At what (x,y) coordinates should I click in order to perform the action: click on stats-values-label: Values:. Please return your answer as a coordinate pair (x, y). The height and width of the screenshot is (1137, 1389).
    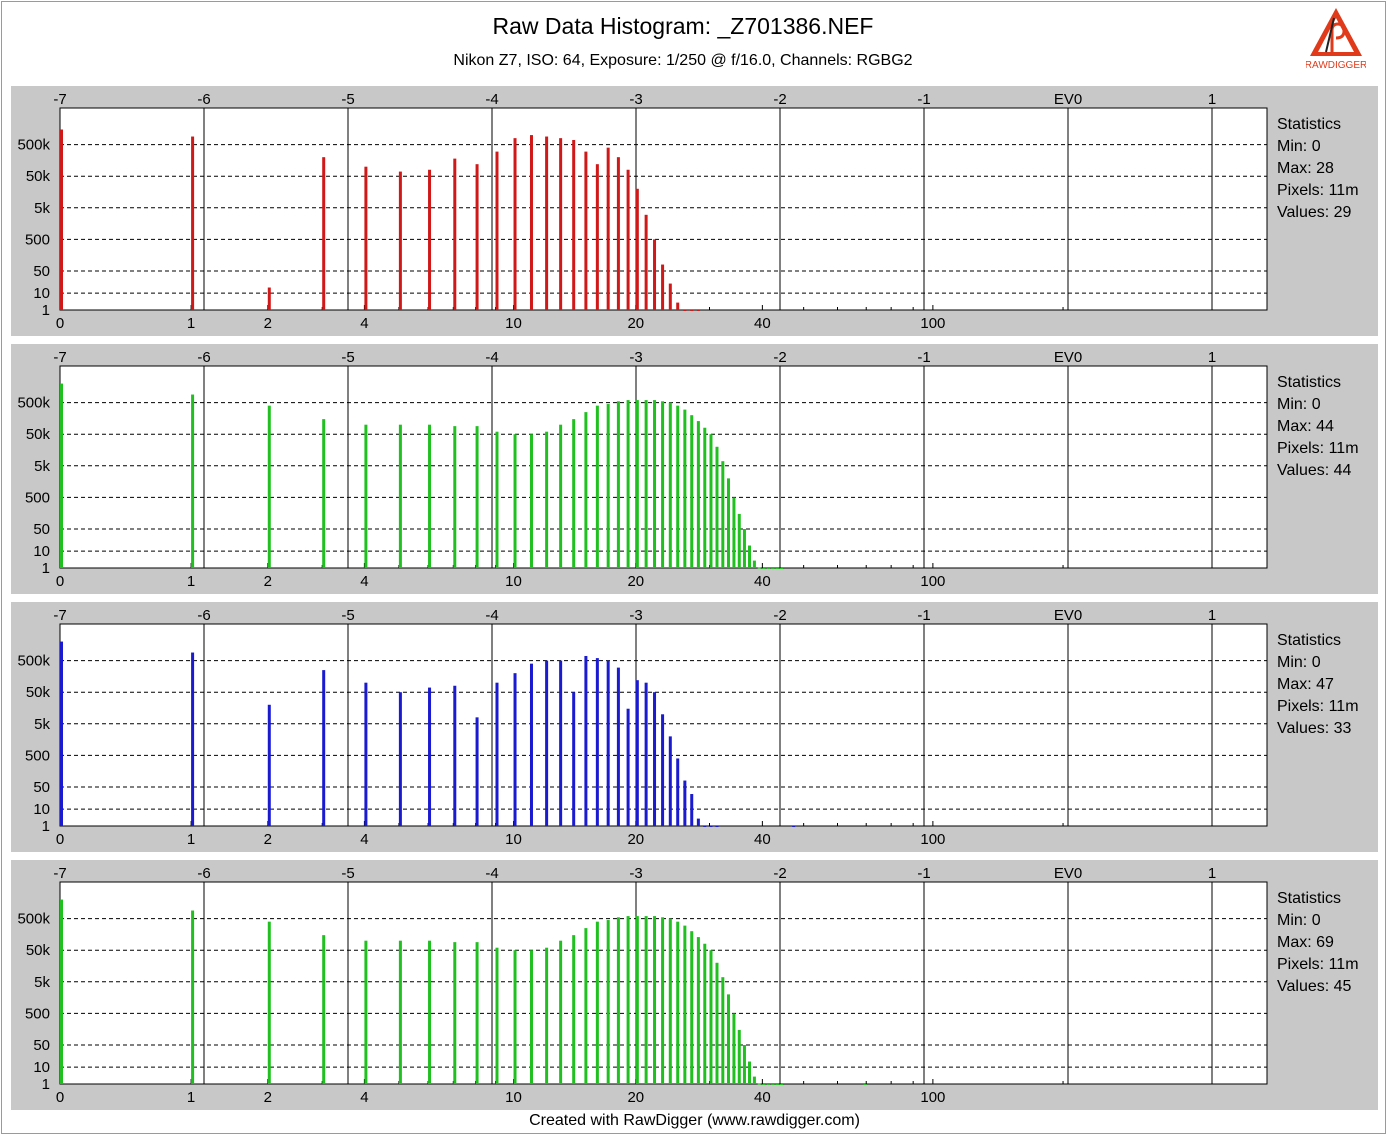
    Looking at the image, I should click on (1303, 470).